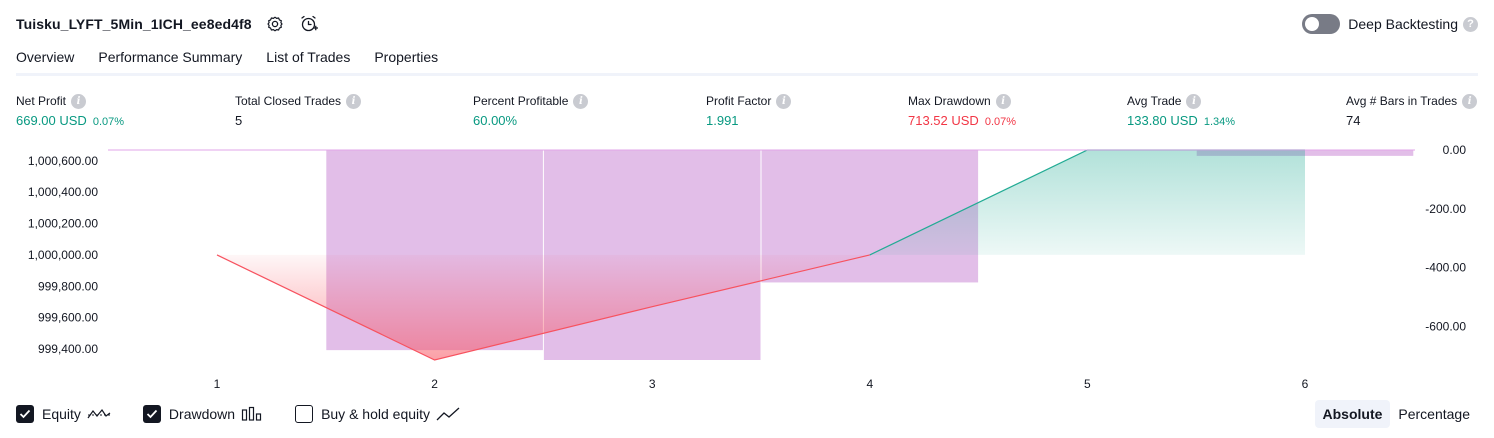  I want to click on metric-label: Max Drawdown, so click(949, 101).